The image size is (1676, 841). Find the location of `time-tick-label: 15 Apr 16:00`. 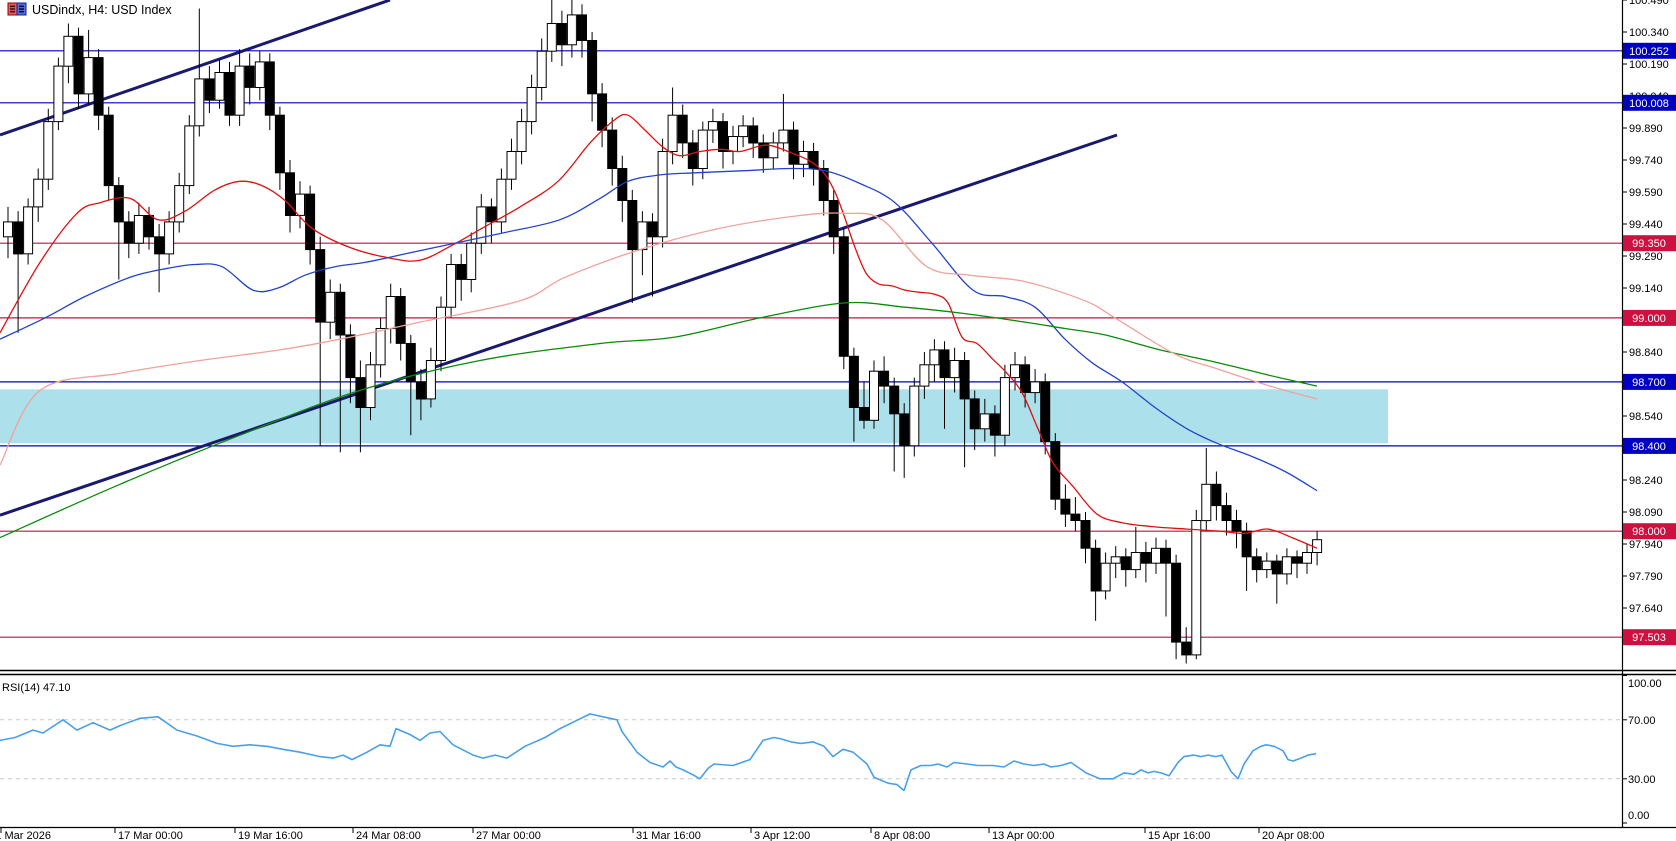

time-tick-label: 15 Apr 16:00 is located at coordinates (1179, 835).